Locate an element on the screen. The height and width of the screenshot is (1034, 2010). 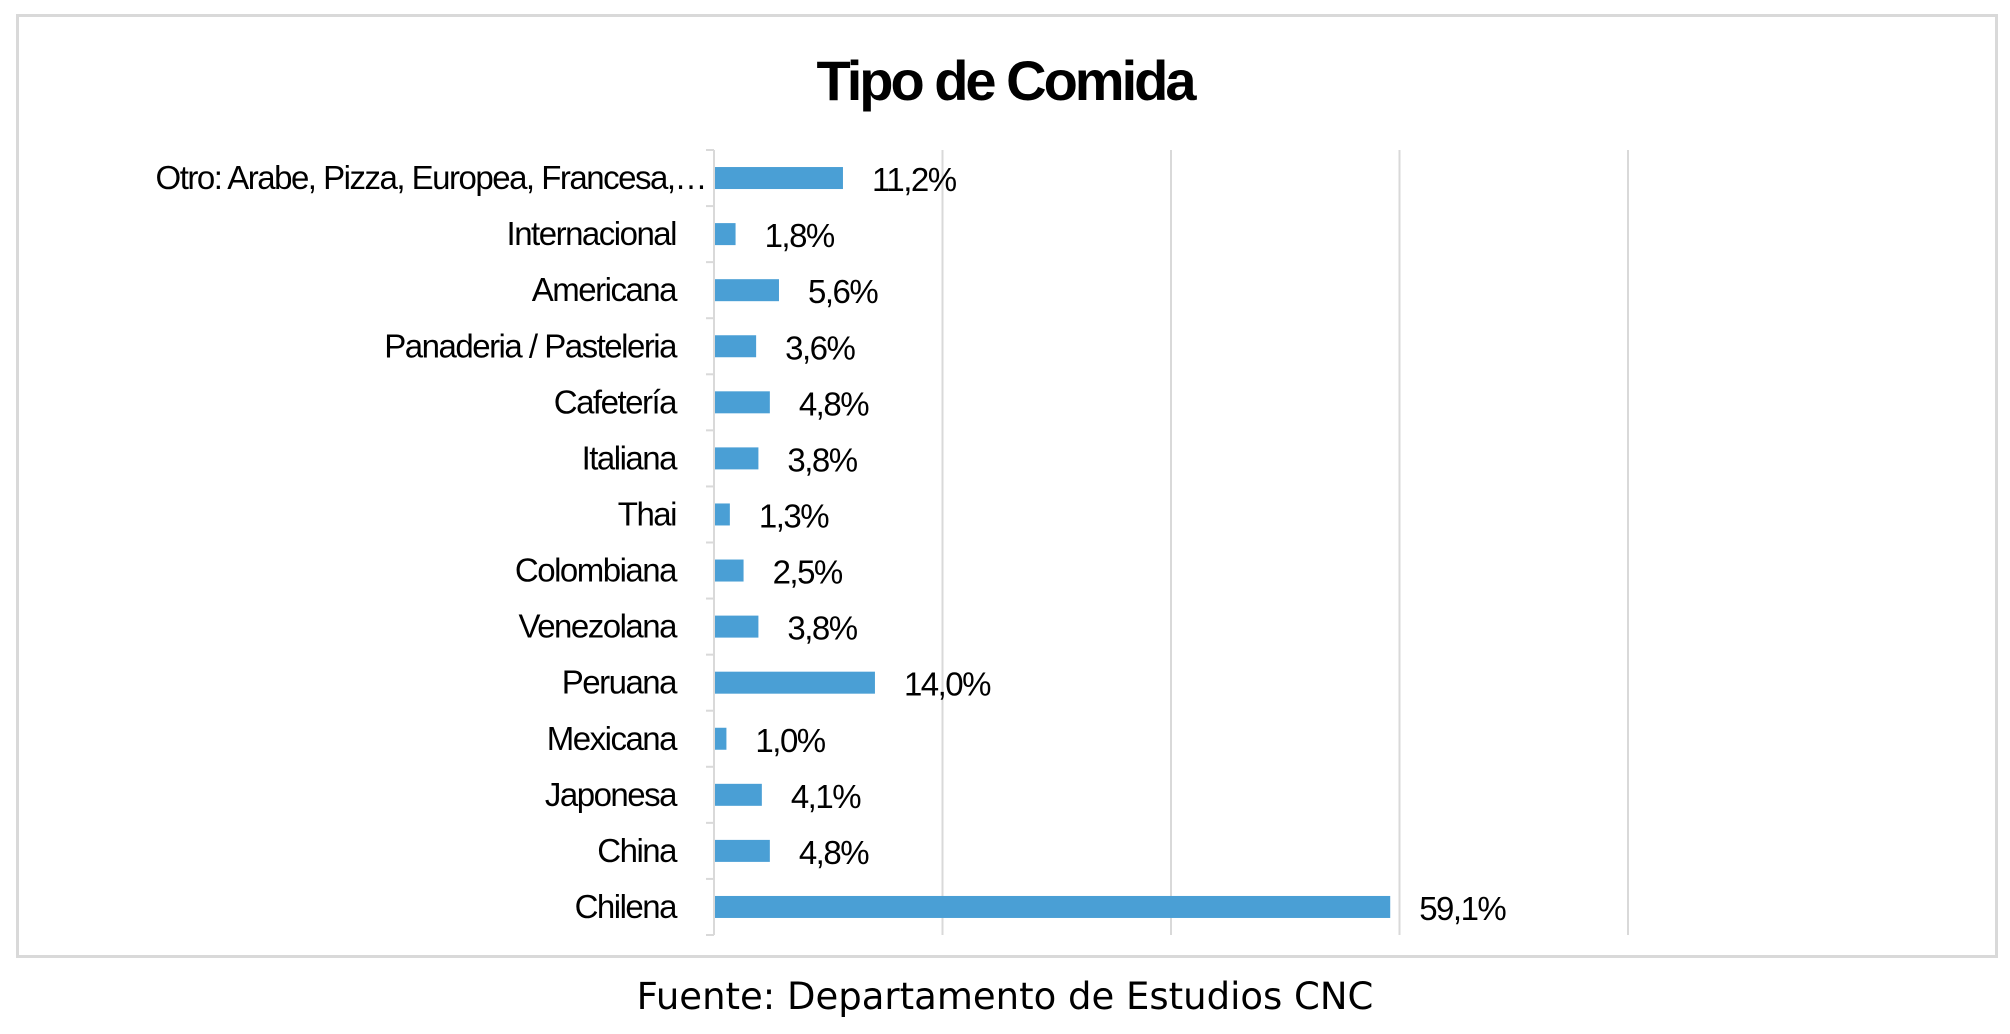
data-label: 1,3% is located at coordinates (794, 515).